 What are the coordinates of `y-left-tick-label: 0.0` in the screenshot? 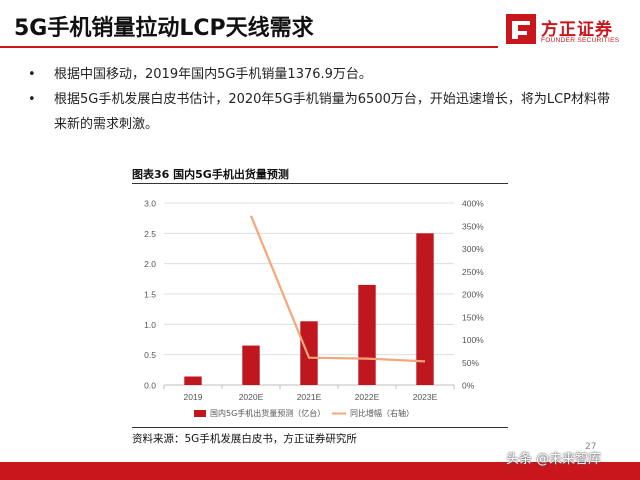 It's located at (150, 386).